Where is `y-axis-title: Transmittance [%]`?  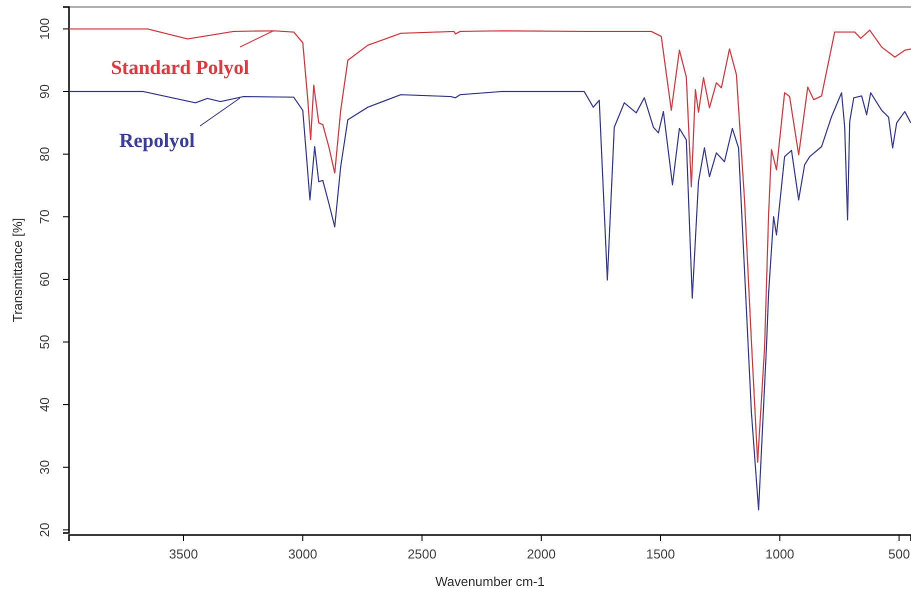
y-axis-title: Transmittance [%] is located at coordinates (17, 270).